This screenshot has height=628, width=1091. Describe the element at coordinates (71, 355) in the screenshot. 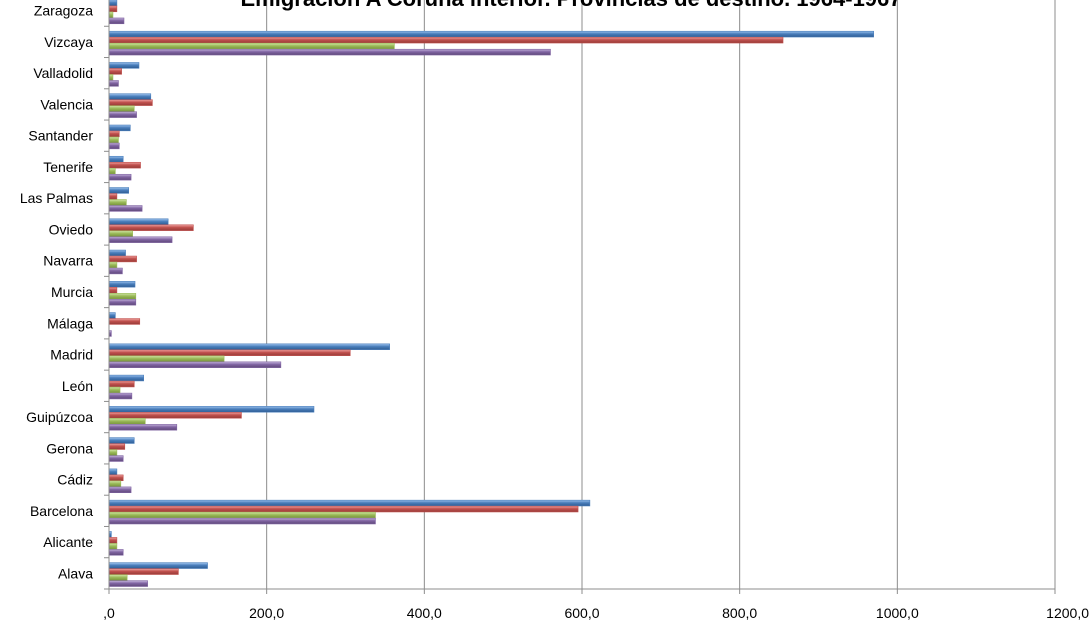

I see `category-label: Madrid` at that location.